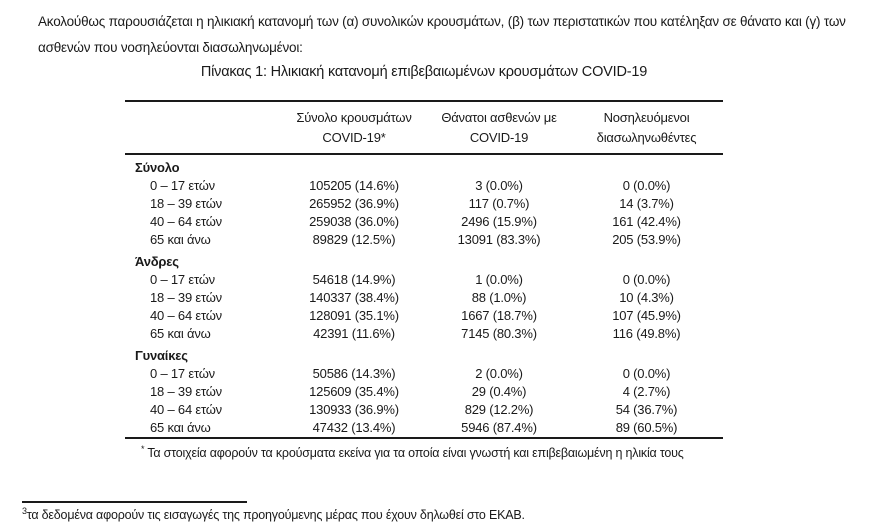  I want to click on cases-value: 130933 (36.9%), so click(354, 409).